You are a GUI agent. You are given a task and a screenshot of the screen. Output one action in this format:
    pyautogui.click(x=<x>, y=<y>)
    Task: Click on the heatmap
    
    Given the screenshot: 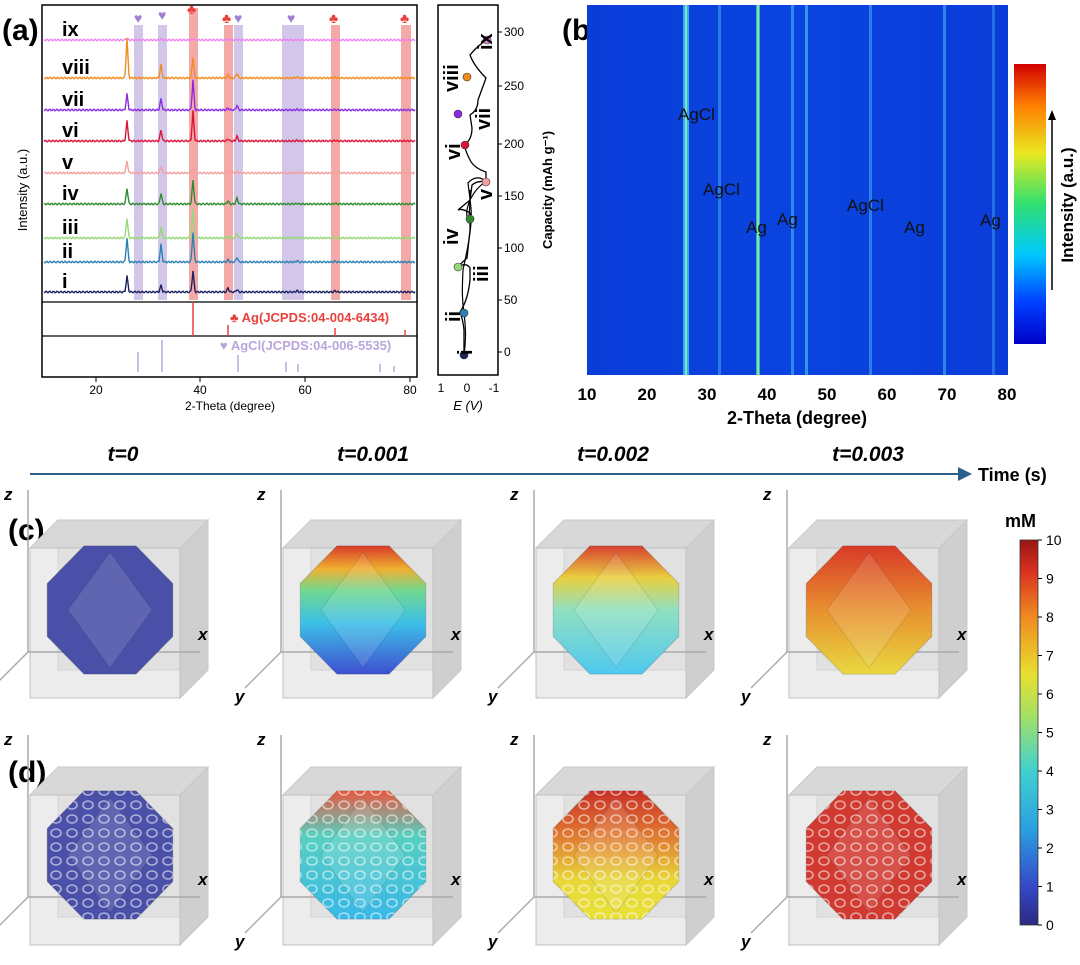 What is the action you would take?
    pyautogui.click(x=797, y=190)
    